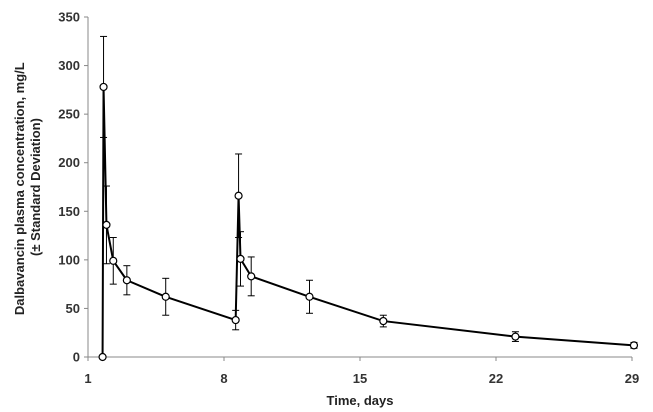 This screenshot has height=412, width=653. Describe the element at coordinates (360, 378) in the screenshot. I see `x-tick-label: 15` at that location.